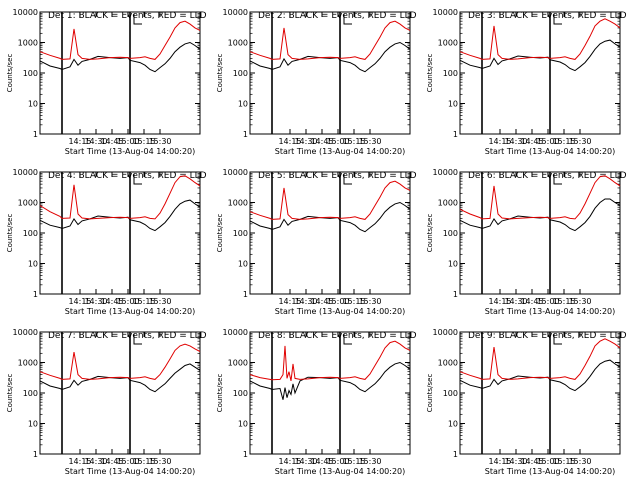 Image resolution: width=640 pixels, height=480 pixels. Describe the element at coordinates (547, 176) in the screenshot. I see `panel-title: Det 6: BLACK = Events, RED = LLD` at that location.